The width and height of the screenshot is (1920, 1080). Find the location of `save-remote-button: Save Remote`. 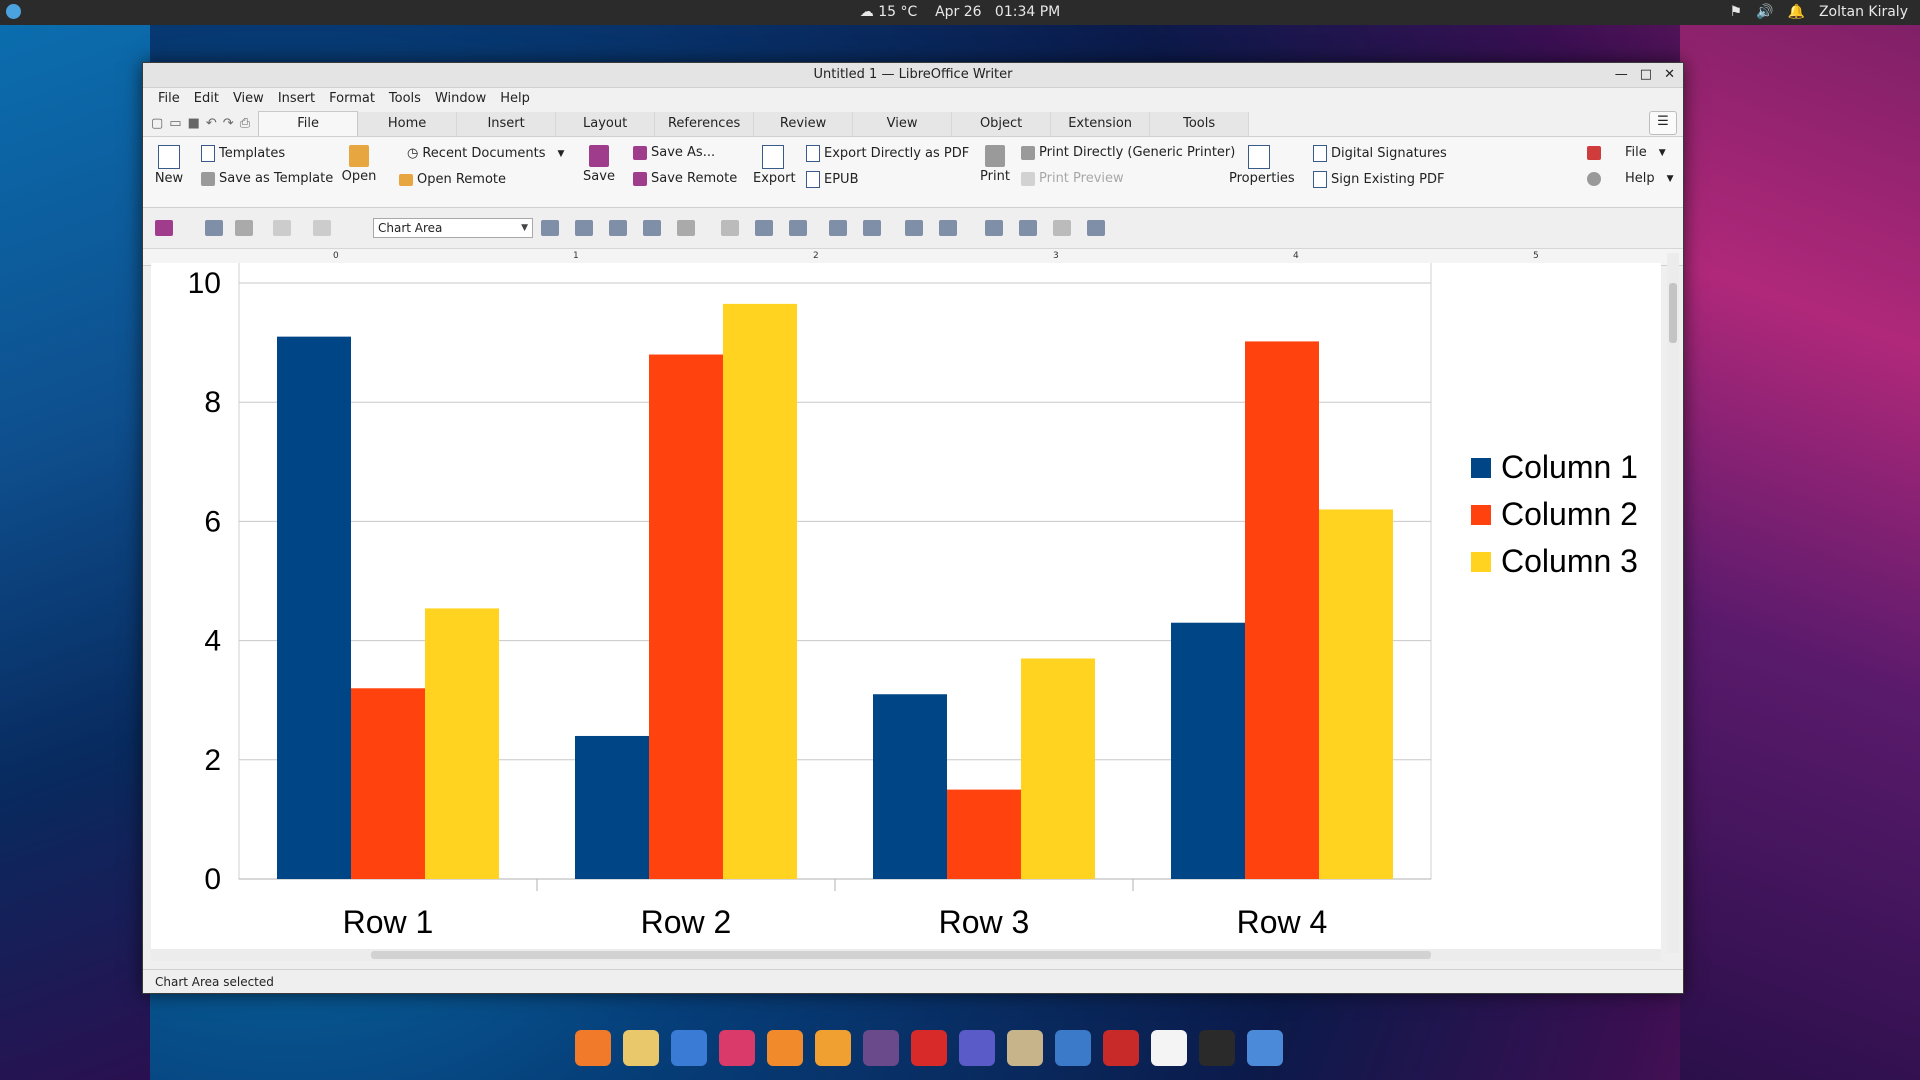

save-remote-button: Save Remote is located at coordinates (685, 178).